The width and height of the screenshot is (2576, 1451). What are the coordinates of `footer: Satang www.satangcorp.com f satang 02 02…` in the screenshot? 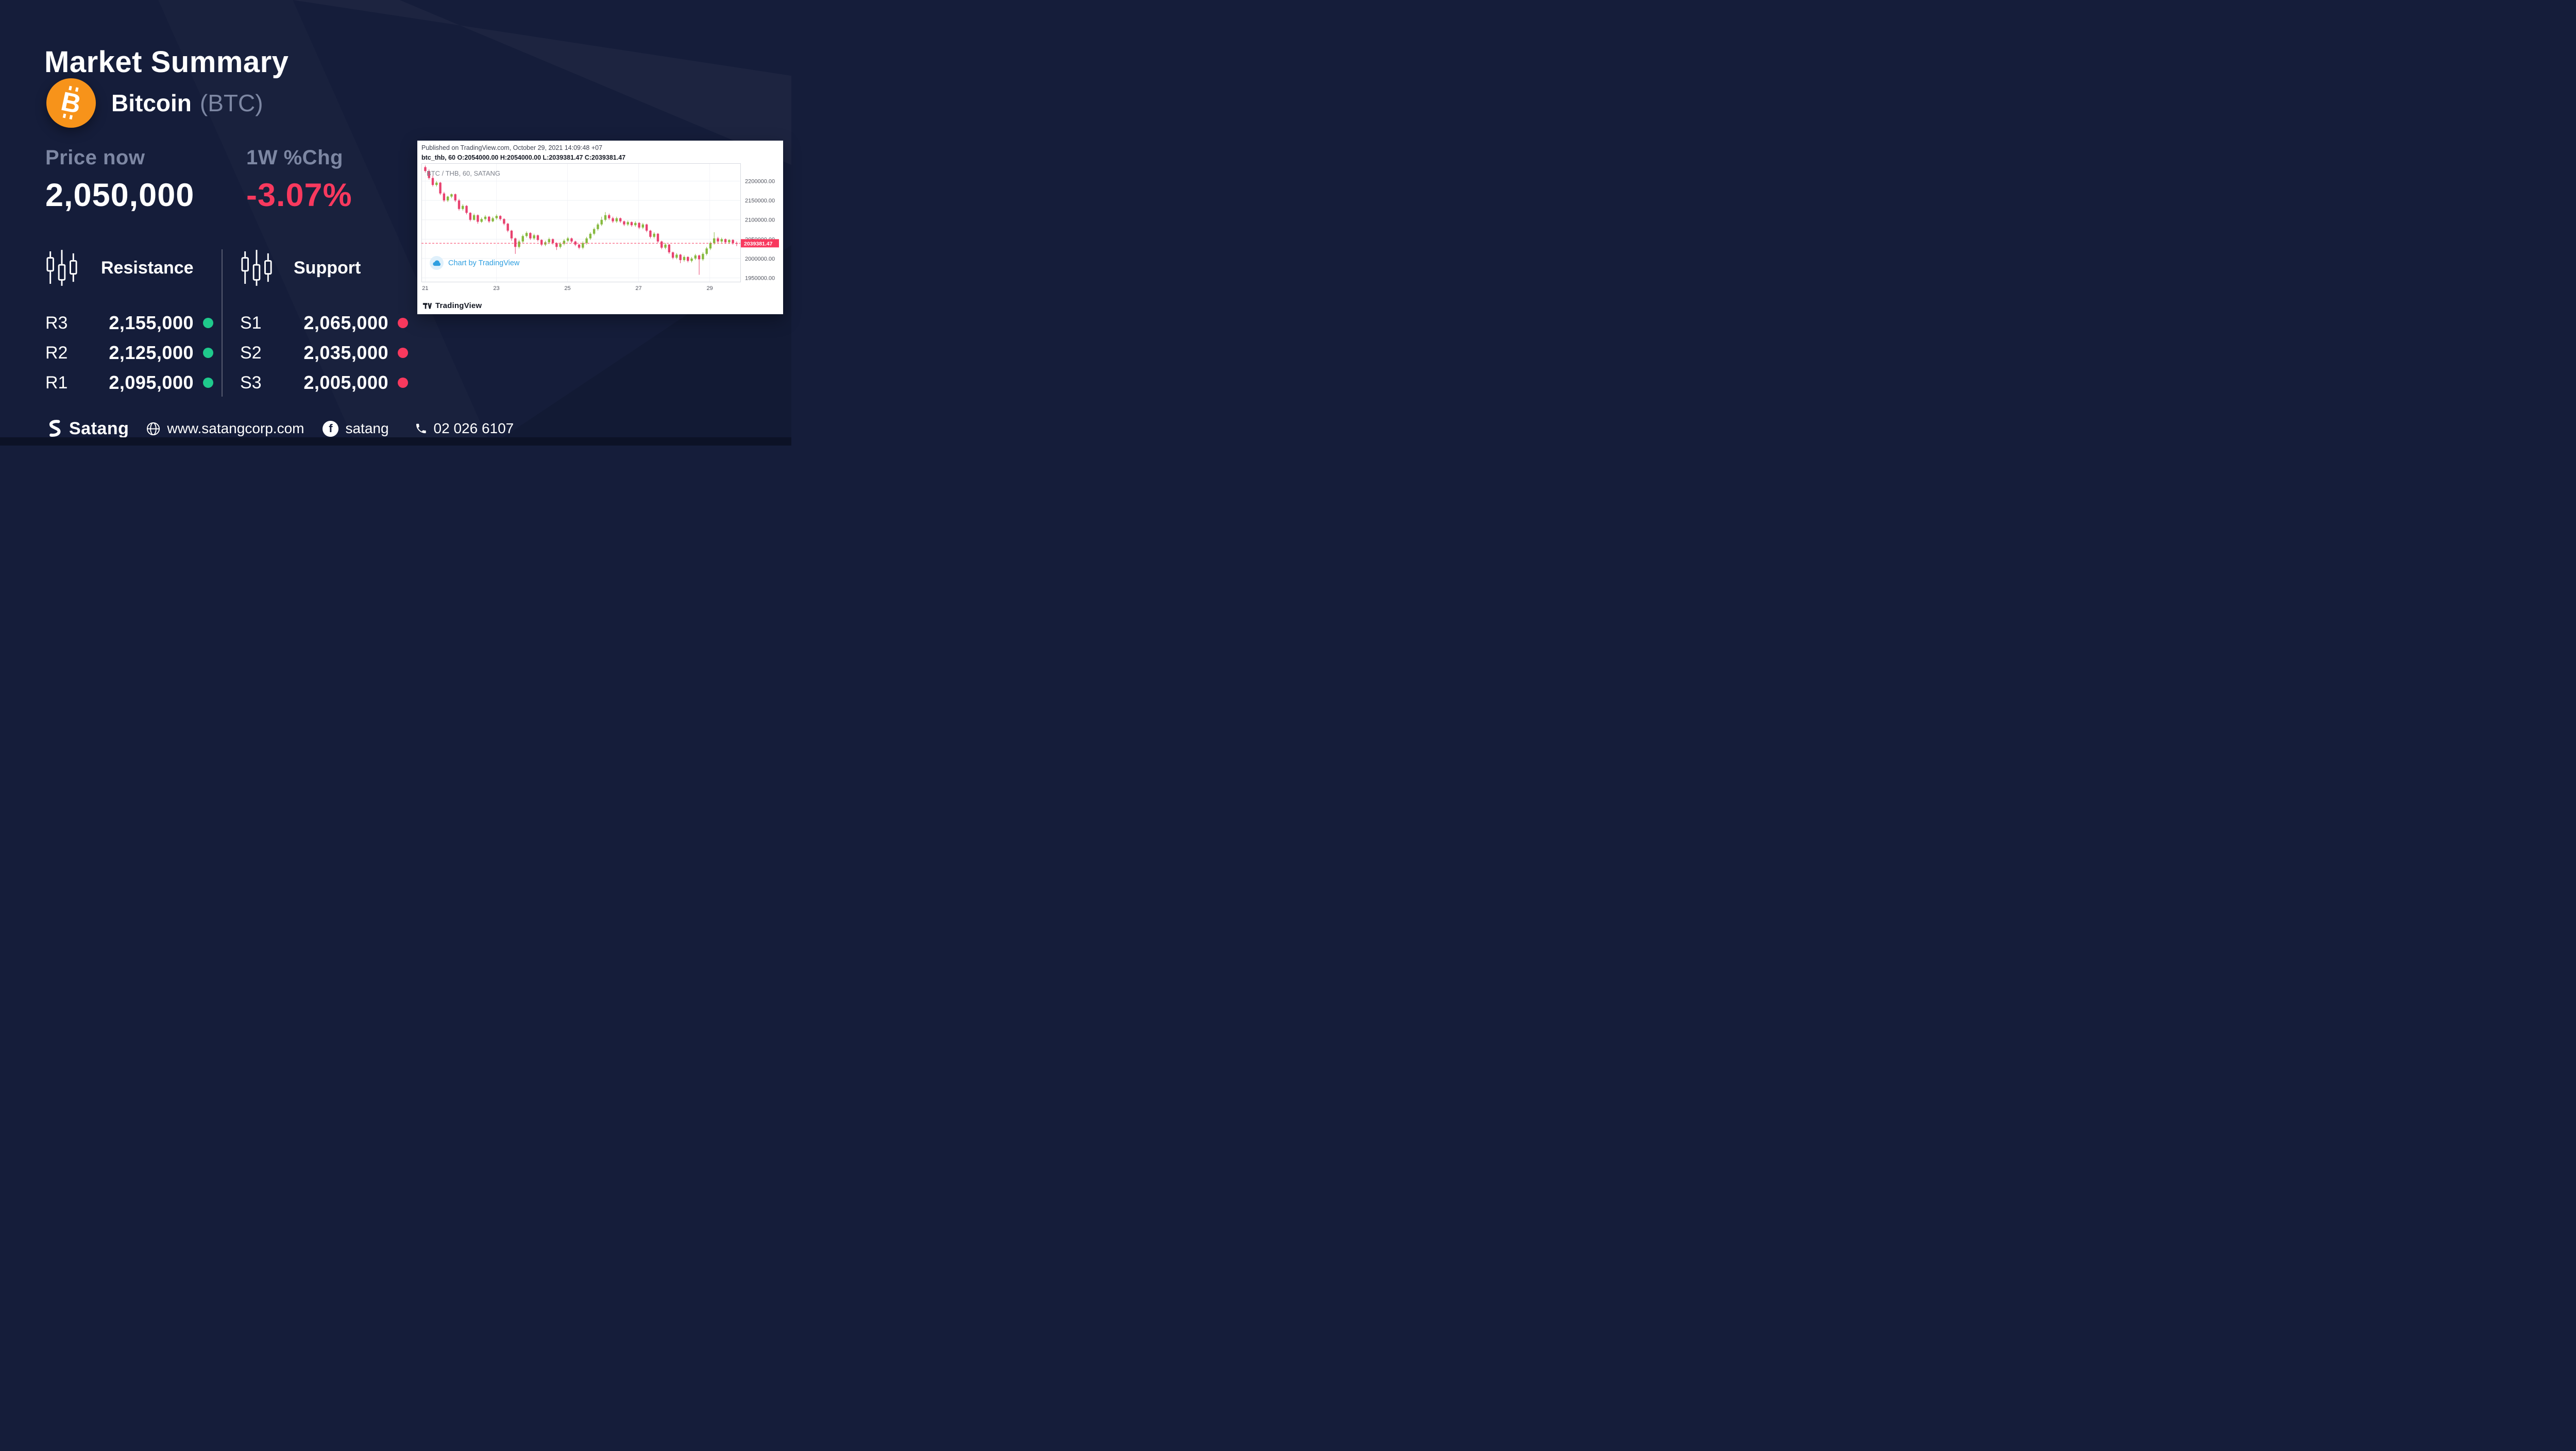 It's located at (279, 428).